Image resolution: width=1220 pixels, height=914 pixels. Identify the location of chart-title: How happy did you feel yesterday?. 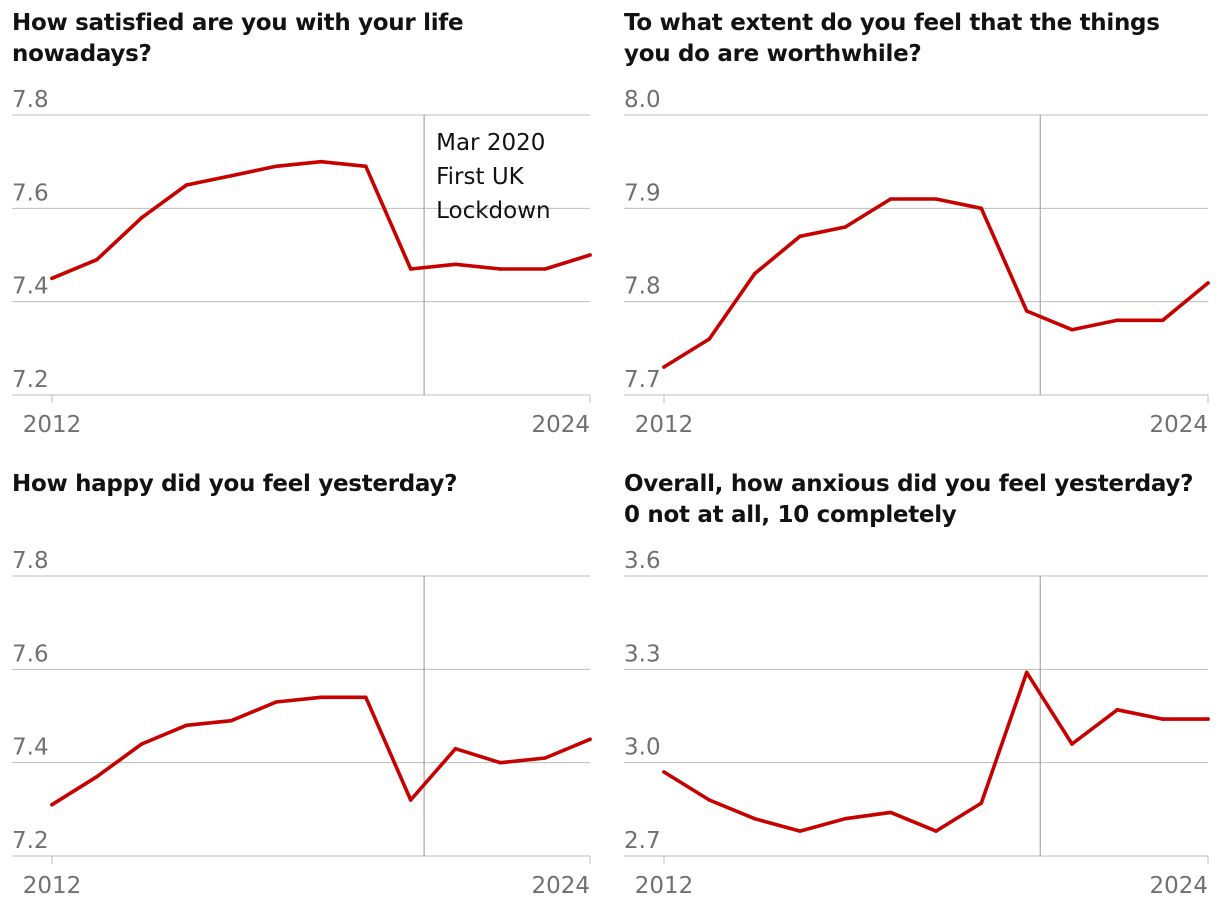
(235, 484).